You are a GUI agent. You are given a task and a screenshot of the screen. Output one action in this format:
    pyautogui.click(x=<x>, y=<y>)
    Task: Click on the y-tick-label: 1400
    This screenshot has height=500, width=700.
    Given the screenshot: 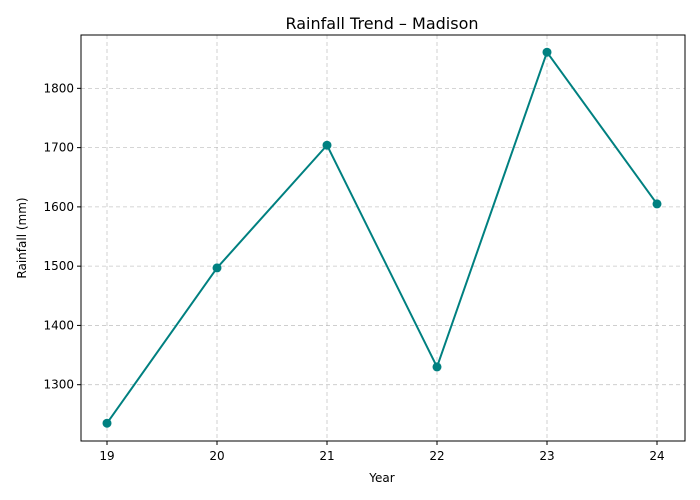 What is the action you would take?
    pyautogui.click(x=58, y=325)
    